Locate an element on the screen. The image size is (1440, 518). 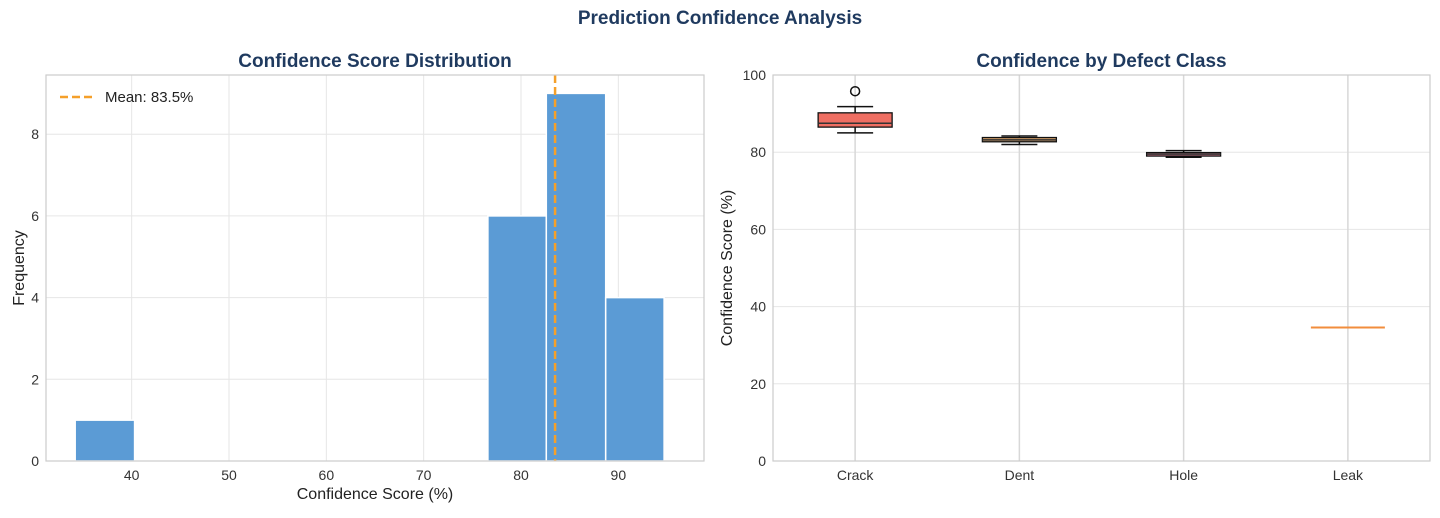
hist-x-tick-label: 70 is located at coordinates (424, 475).